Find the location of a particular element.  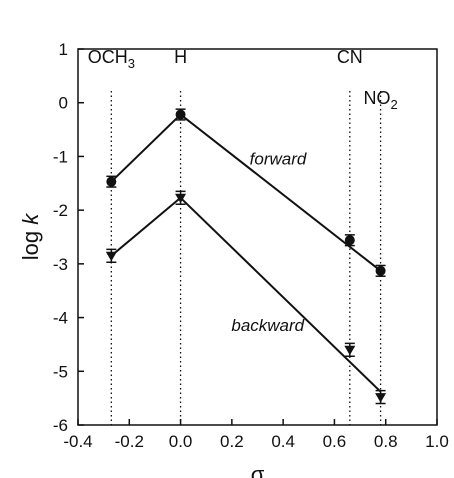

y-tick-label: 1 is located at coordinates (63, 49).